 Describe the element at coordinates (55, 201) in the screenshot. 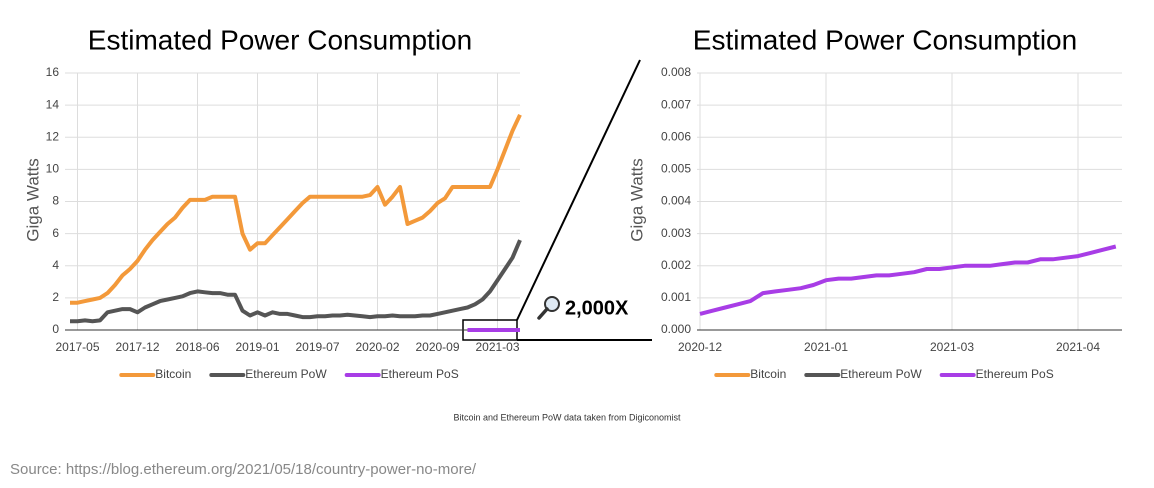

I see `y-tick-label: 8` at that location.